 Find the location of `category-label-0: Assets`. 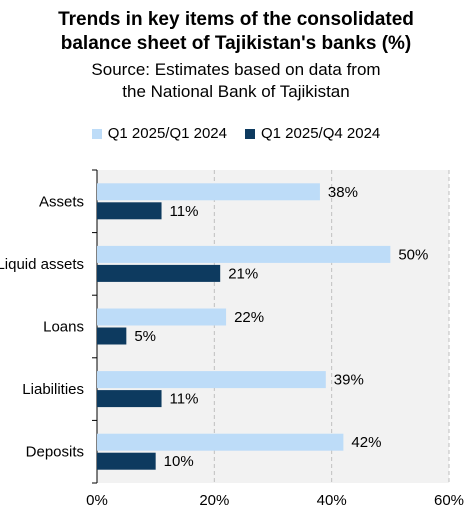

category-label-0: Assets is located at coordinates (61, 201).